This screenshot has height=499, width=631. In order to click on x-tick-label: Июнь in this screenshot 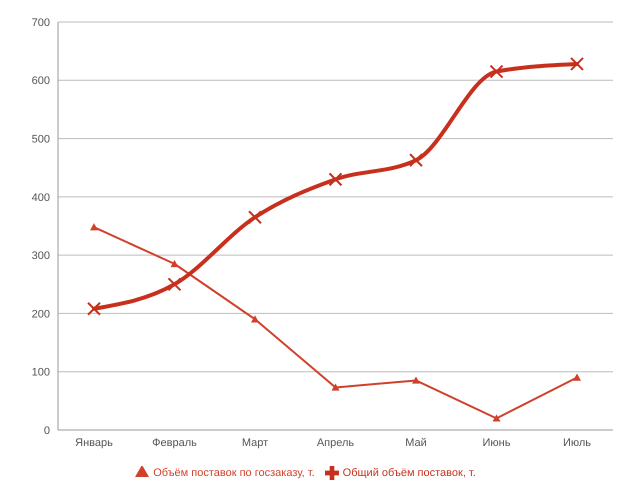, I will do `click(496, 442)`.